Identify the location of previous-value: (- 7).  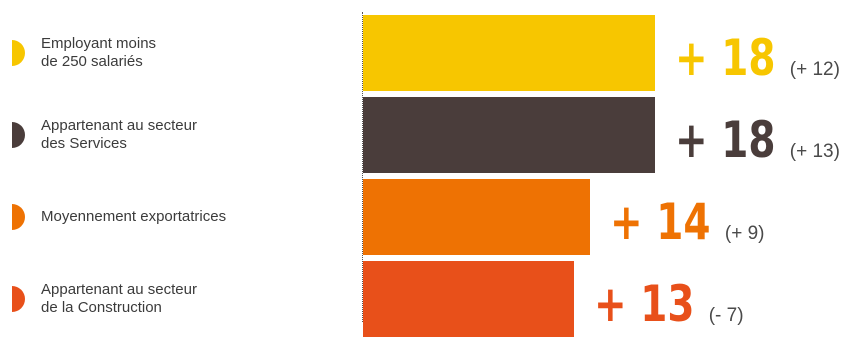
(726, 315).